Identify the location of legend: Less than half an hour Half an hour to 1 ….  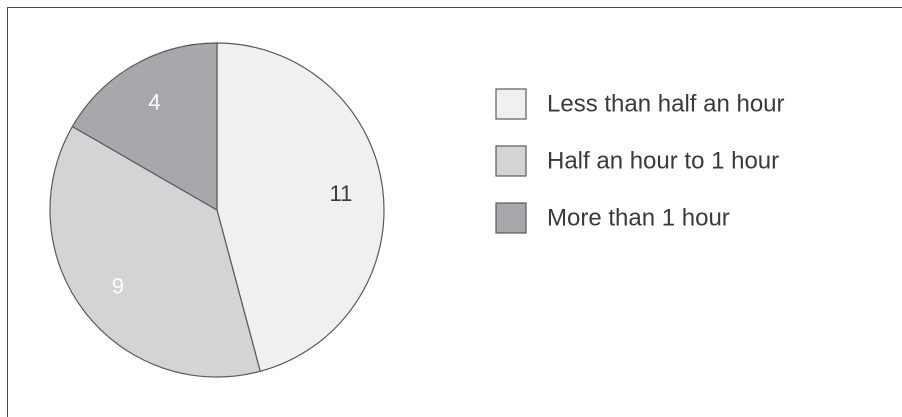
(640, 161).